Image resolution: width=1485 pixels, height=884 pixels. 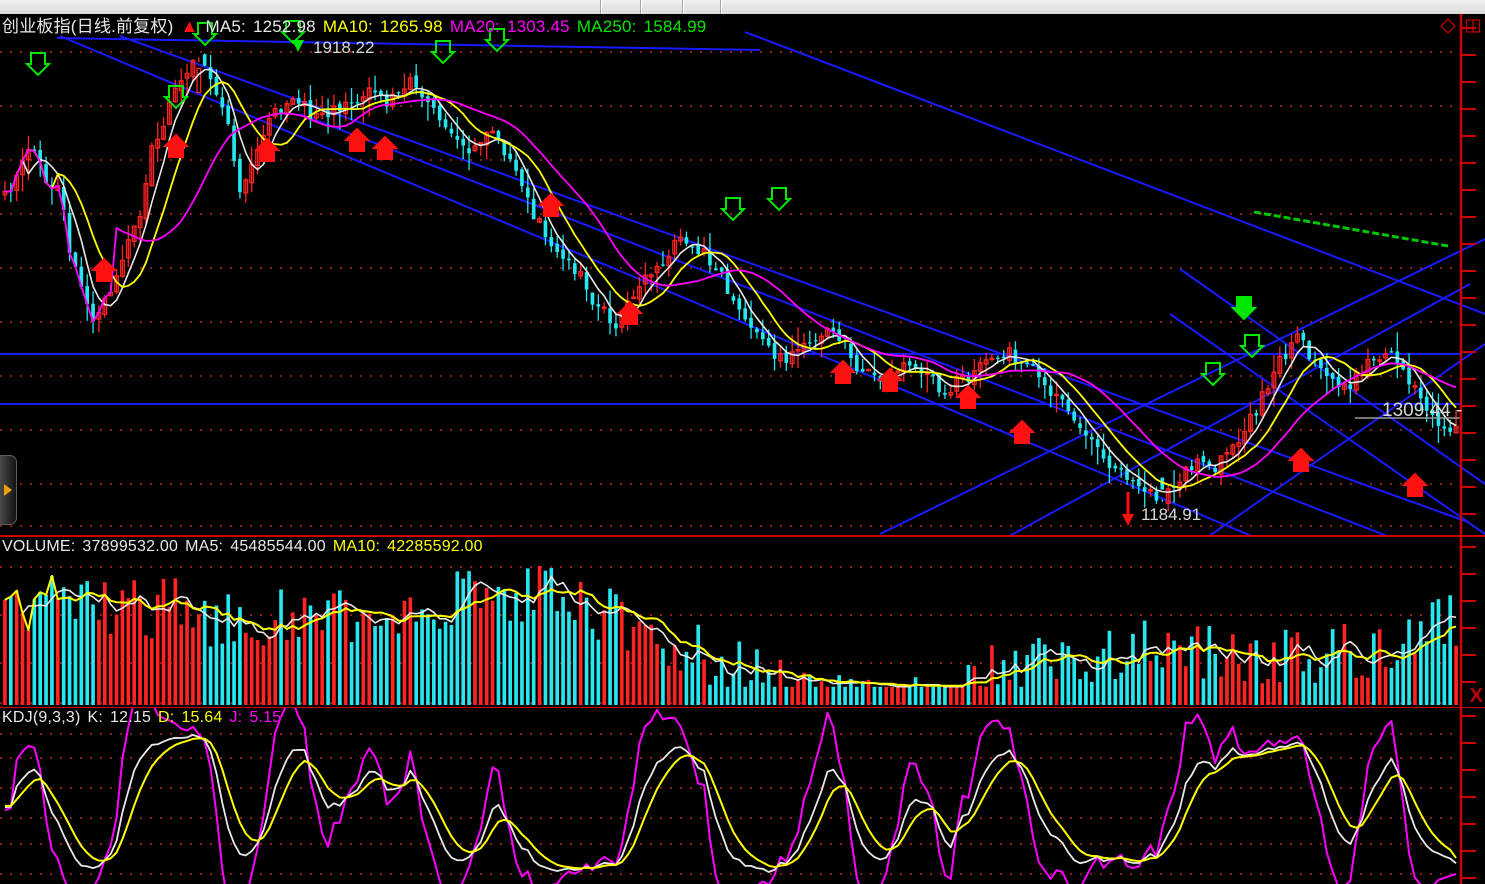 I want to click on volume-kdj-divider, so click(x=742, y=707).